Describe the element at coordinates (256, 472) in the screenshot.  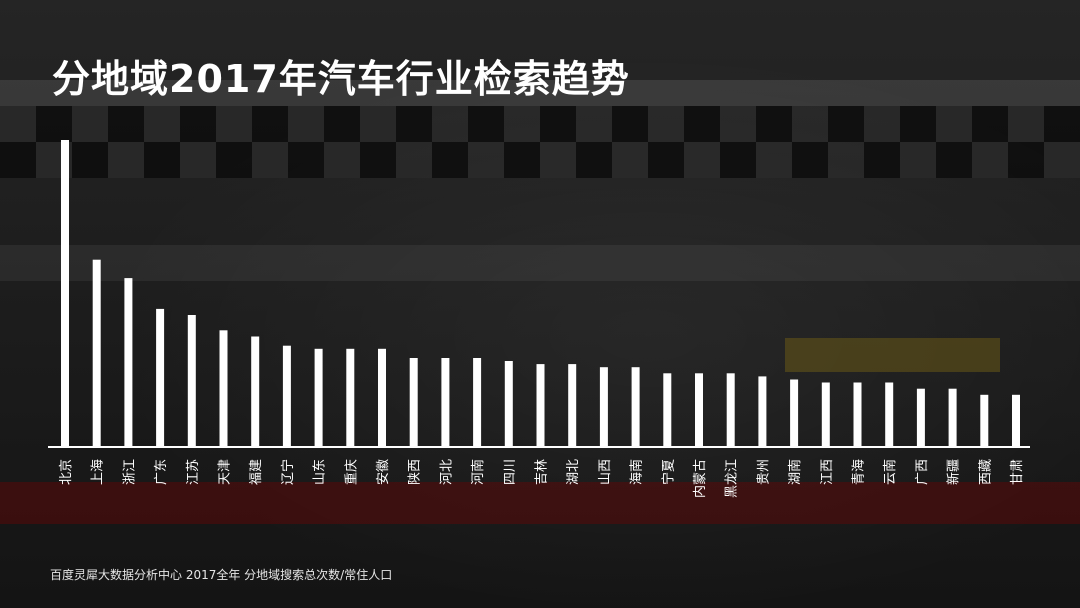
I see `x-tick-label: 福建` at that location.